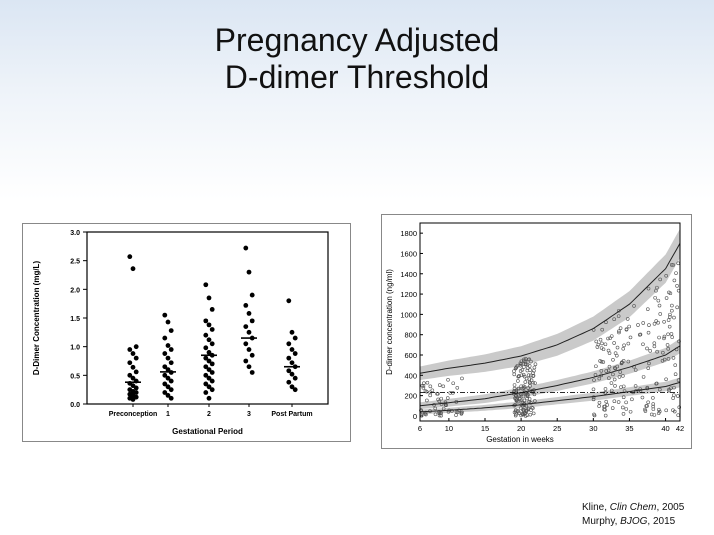  What do you see at coordinates (249, 414) in the screenshot?
I see `x-tick-label: 3` at bounding box center [249, 414].